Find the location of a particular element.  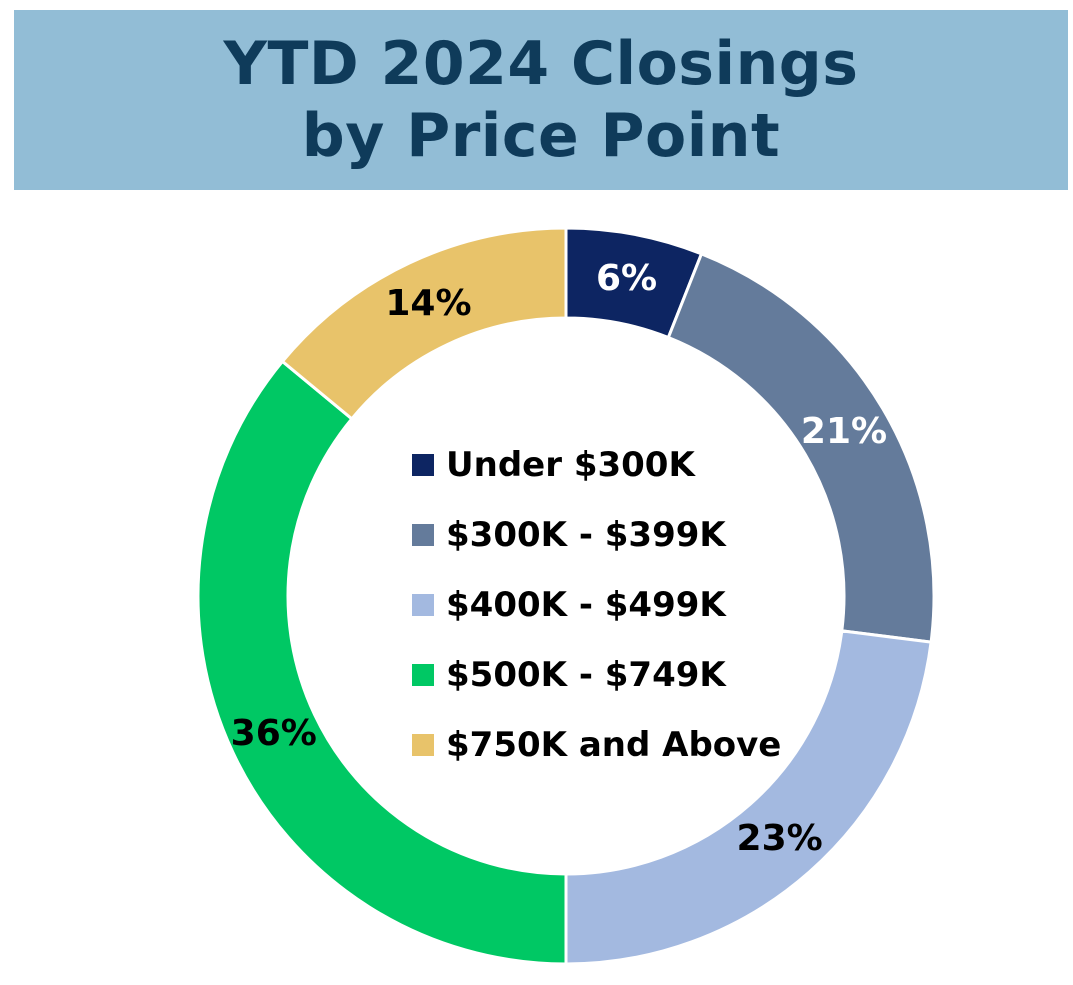

legend-label: $300K - $399K is located at coordinates (586, 535).